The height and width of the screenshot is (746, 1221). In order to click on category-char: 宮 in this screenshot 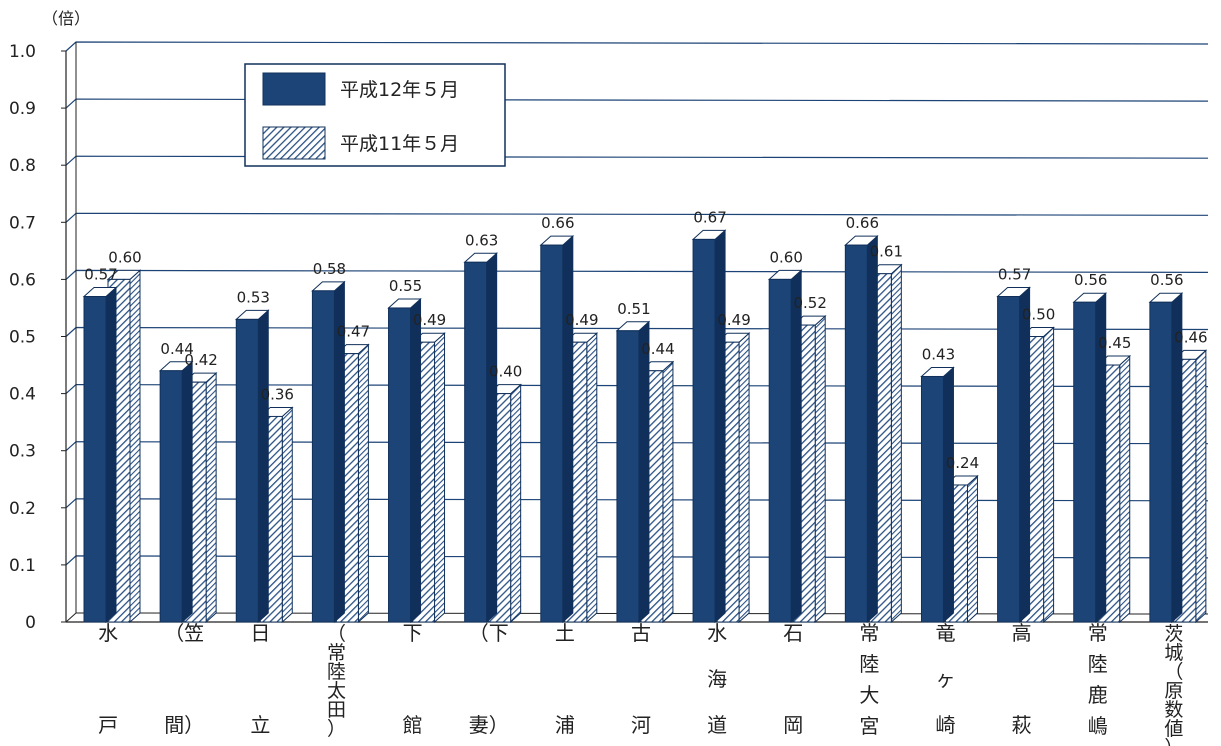, I will do `click(869, 726)`.